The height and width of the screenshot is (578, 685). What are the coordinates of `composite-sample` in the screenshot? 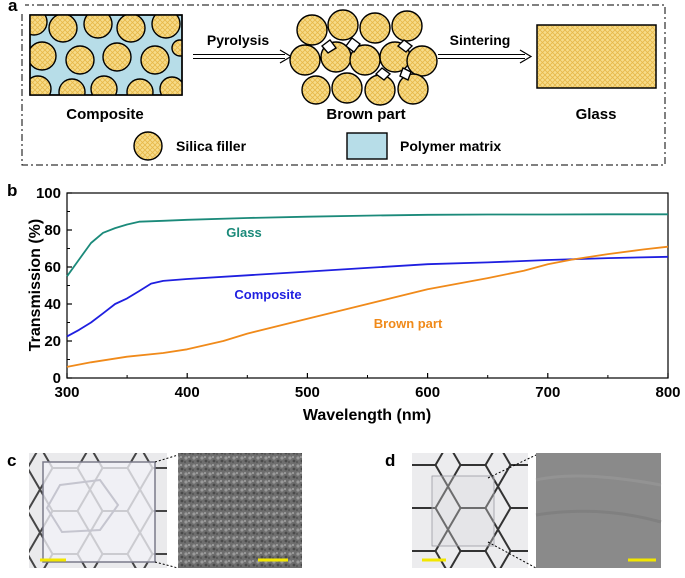 It's located at (99, 512).